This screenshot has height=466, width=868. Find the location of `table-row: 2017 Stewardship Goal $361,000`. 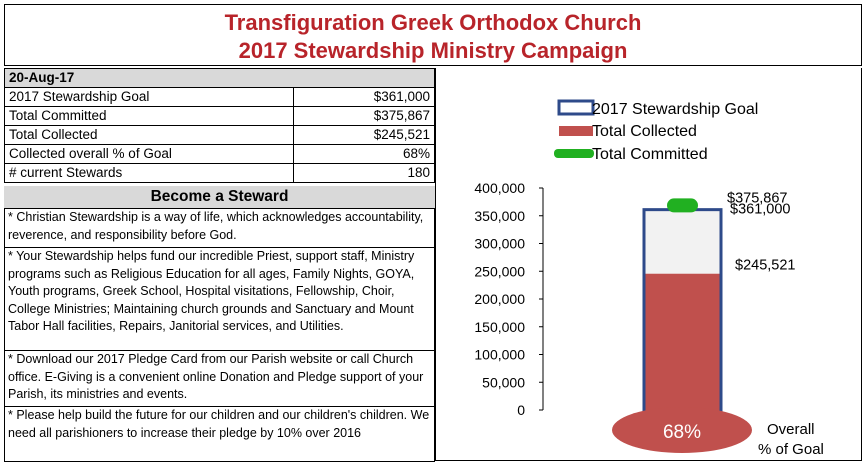

table-row: 2017 Stewardship Goal $361,000 is located at coordinates (219, 97).